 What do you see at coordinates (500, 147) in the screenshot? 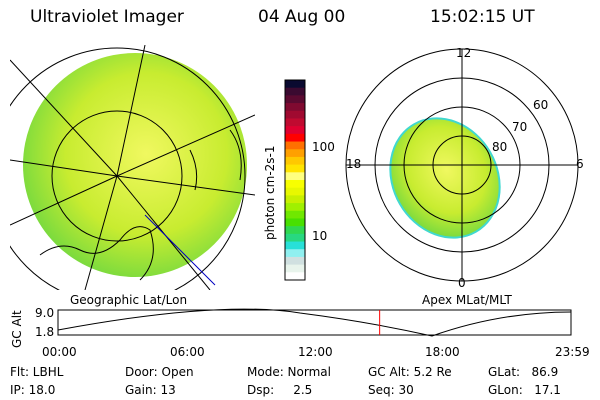
I see `lat-label-80: 80` at bounding box center [500, 147].